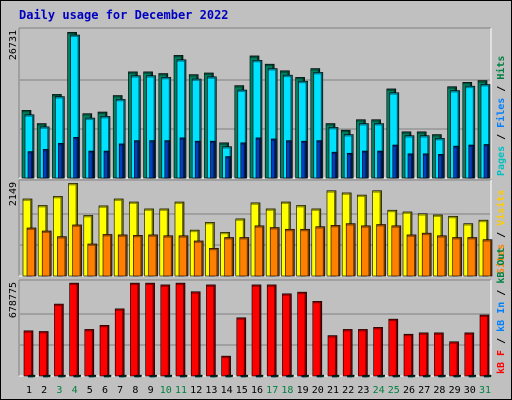 This screenshot has width=512, height=400. What do you see at coordinates (287, 390) in the screenshot?
I see `x-tick-label: 18` at bounding box center [287, 390].